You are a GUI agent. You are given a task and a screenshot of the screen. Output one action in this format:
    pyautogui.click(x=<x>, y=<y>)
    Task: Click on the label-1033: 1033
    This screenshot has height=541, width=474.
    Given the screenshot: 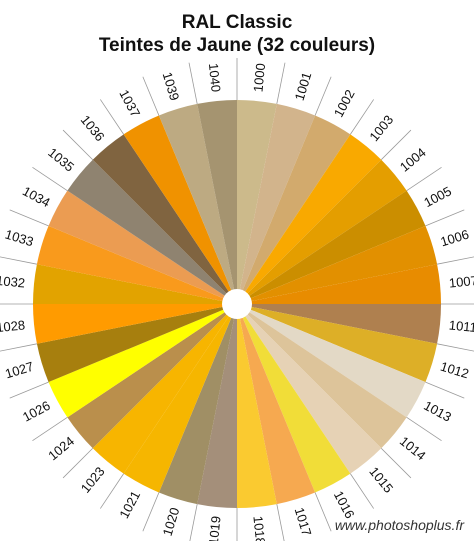 What is the action you would take?
    pyautogui.click(x=19, y=238)
    